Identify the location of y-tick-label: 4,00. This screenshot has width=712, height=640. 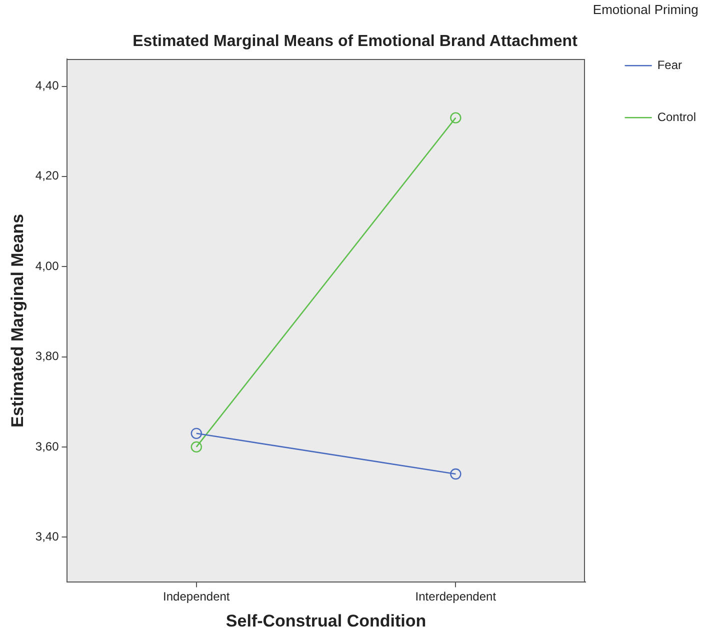
(47, 265).